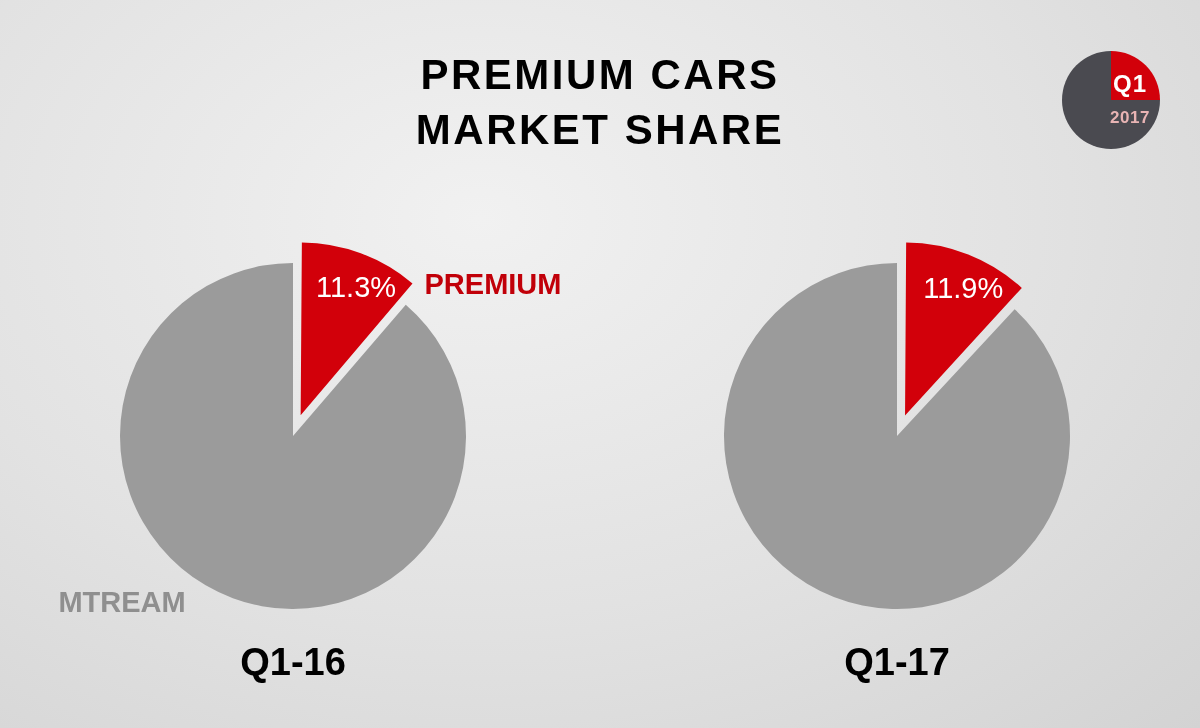 The height and width of the screenshot is (728, 1200). What do you see at coordinates (1130, 84) in the screenshot?
I see `text: Q1` at bounding box center [1130, 84].